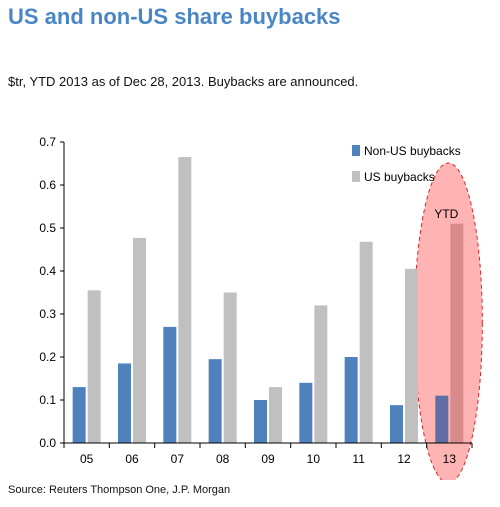  Describe the element at coordinates (87, 459) in the screenshot. I see `x-tick-label: 05` at that location.